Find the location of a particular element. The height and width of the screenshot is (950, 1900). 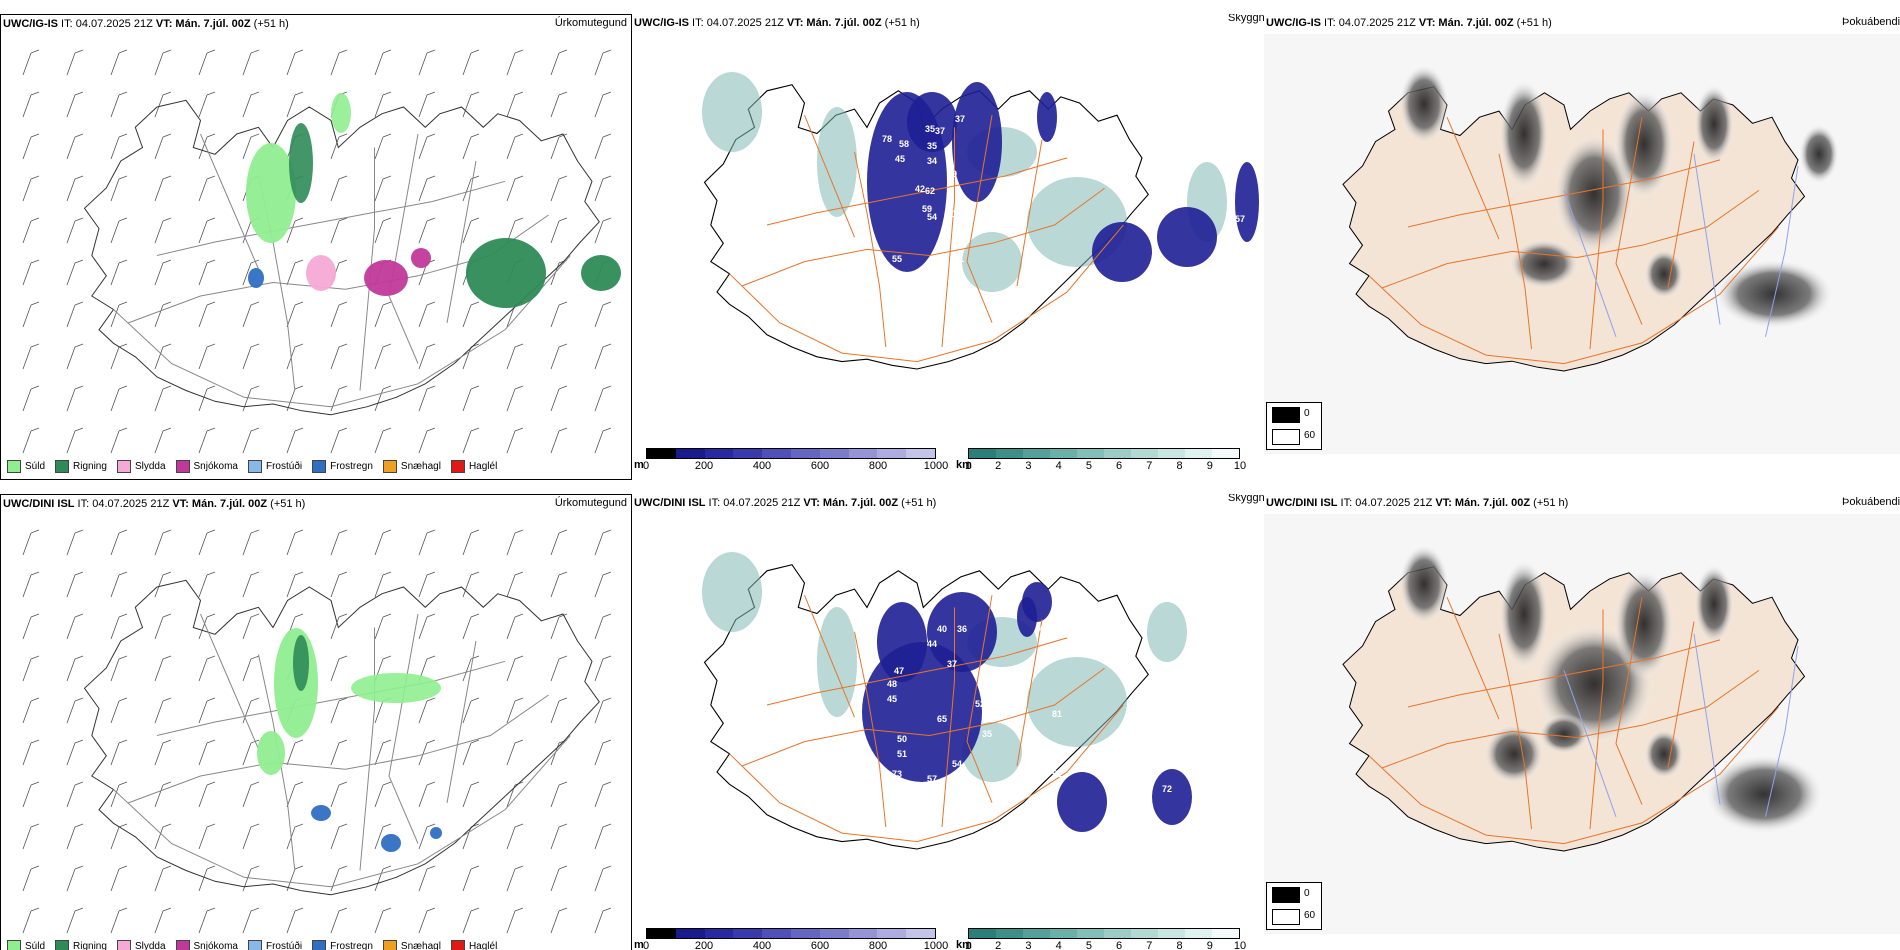

legend-item: Frostúði is located at coordinates (275, 945).